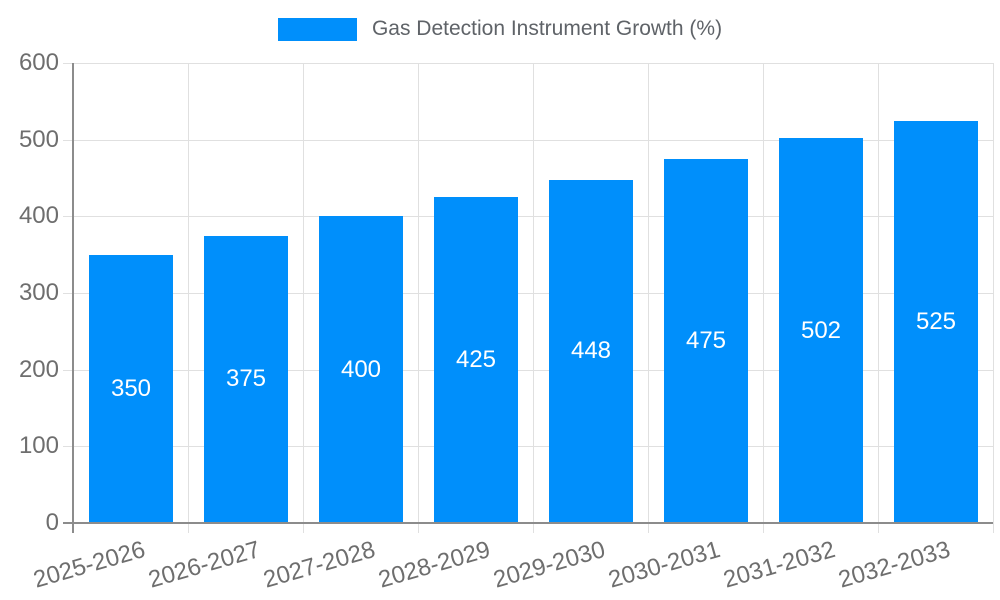  I want to click on bar-value-label: 375, so click(246, 378).